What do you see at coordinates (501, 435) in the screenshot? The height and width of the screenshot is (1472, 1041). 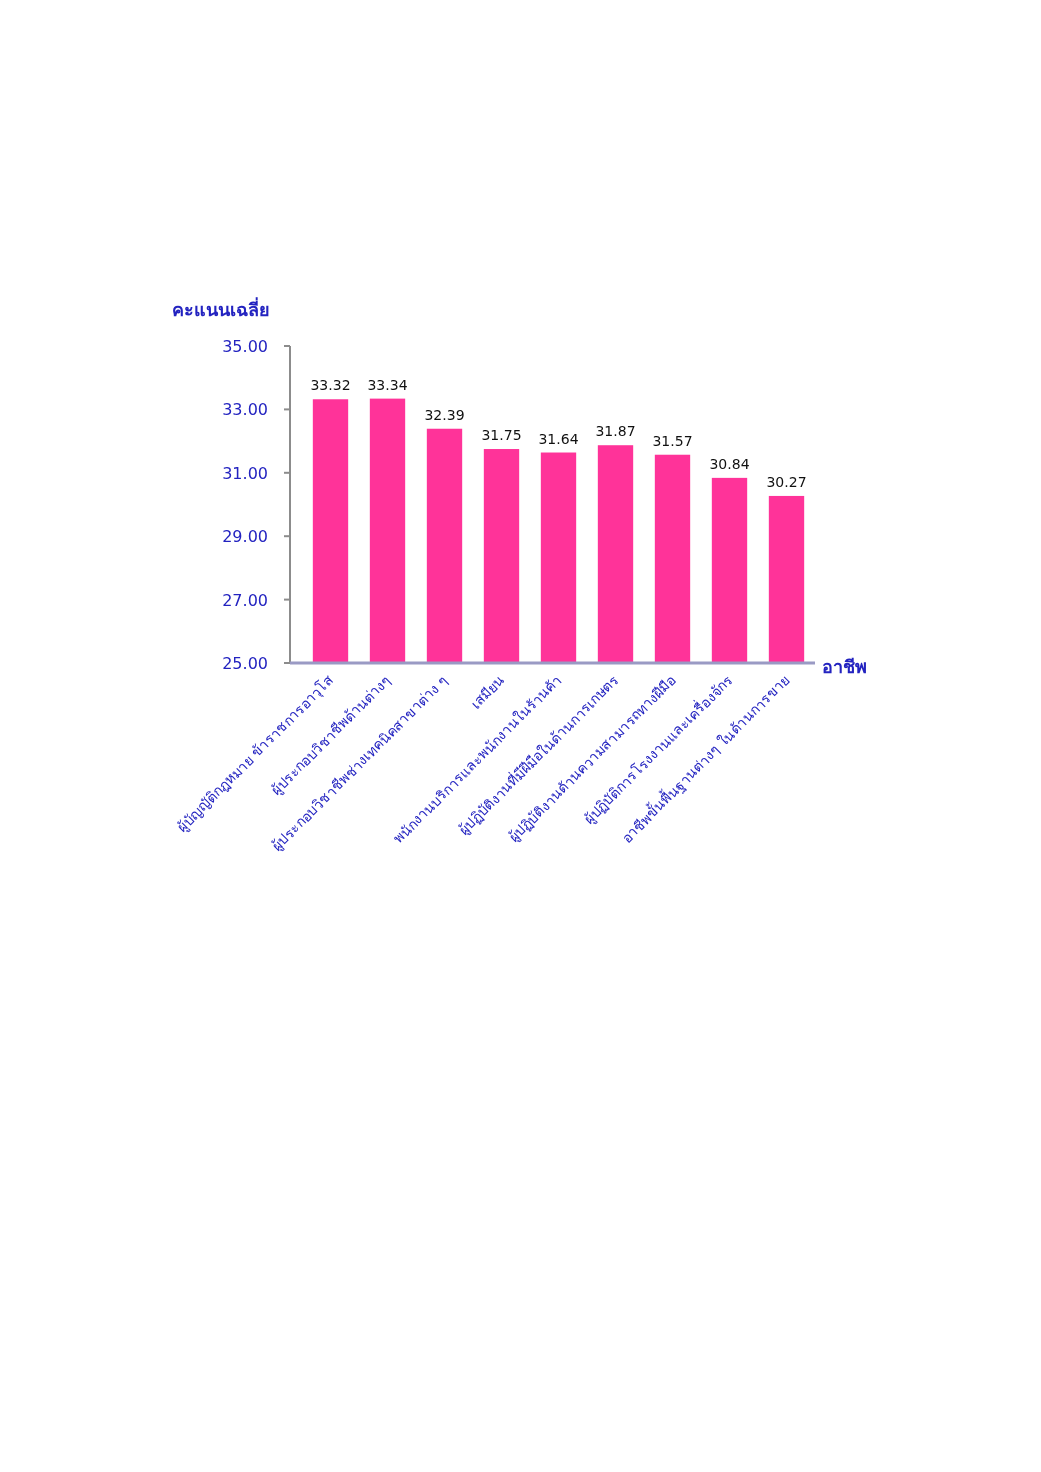 I see `data-label: 31.75` at bounding box center [501, 435].